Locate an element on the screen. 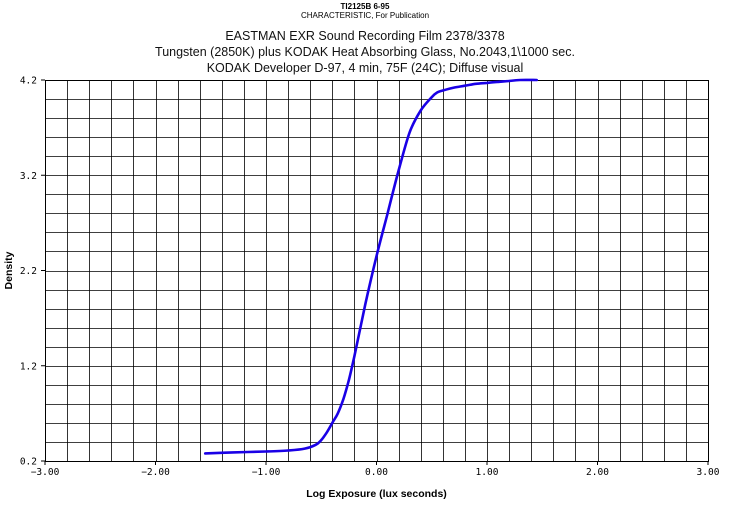 The width and height of the screenshot is (730, 511). x-tick-label: −3.00 is located at coordinates (45, 472).